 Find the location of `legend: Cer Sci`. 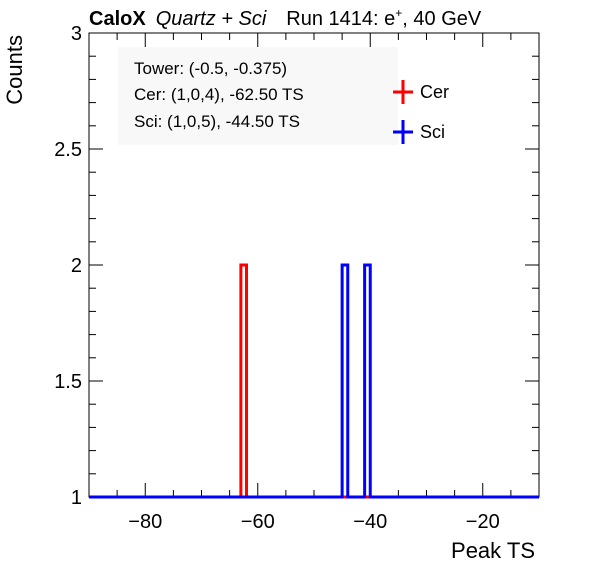

legend: Cer Sci is located at coordinates (421, 112).